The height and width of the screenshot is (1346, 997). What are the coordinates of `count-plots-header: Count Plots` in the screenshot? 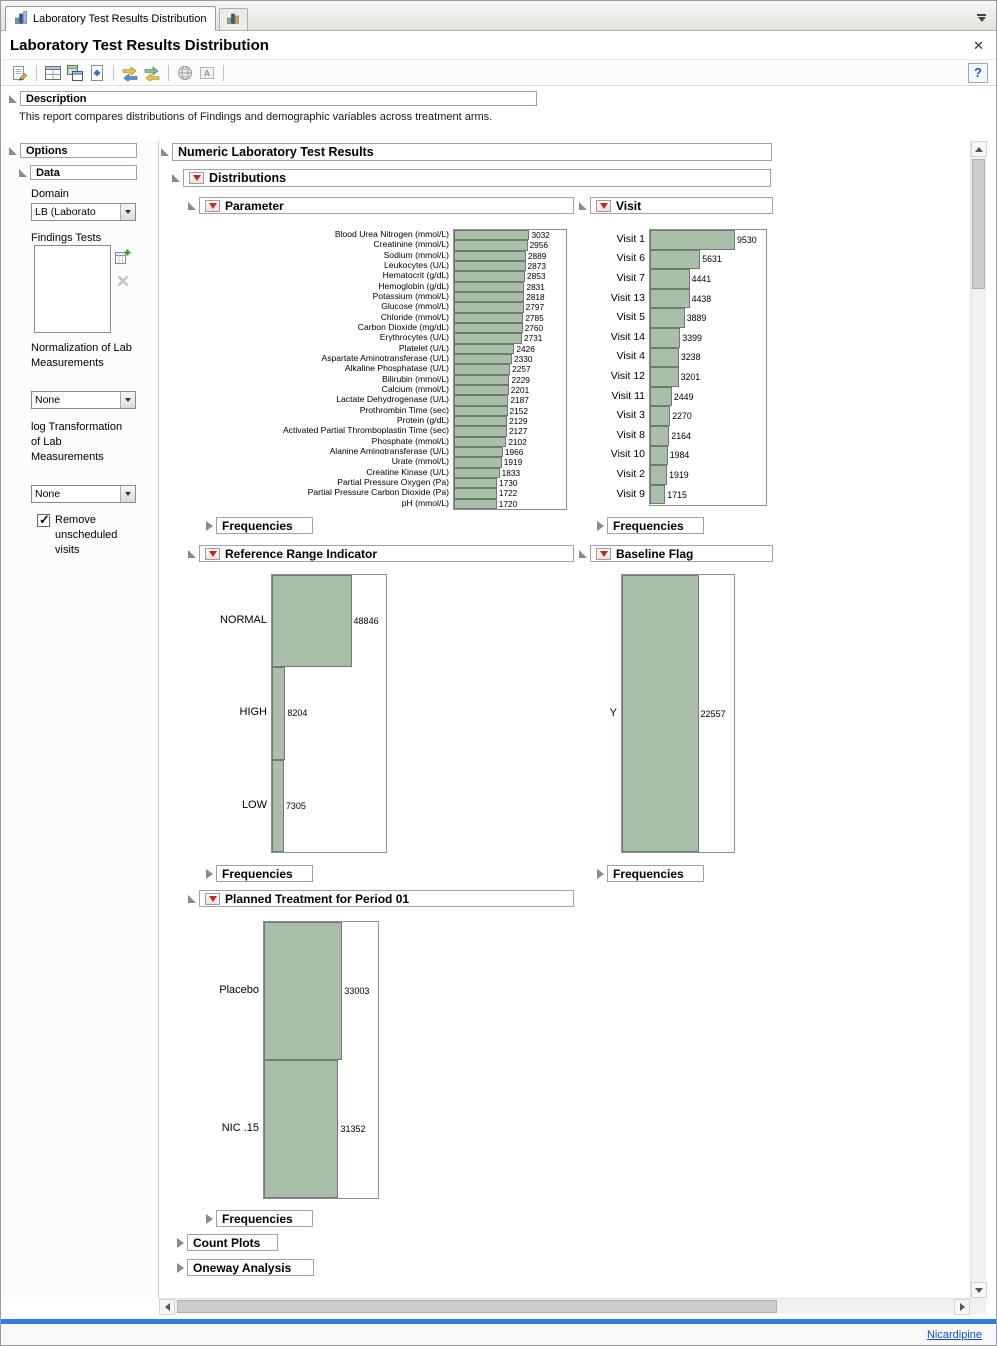 It's located at (232, 1242).